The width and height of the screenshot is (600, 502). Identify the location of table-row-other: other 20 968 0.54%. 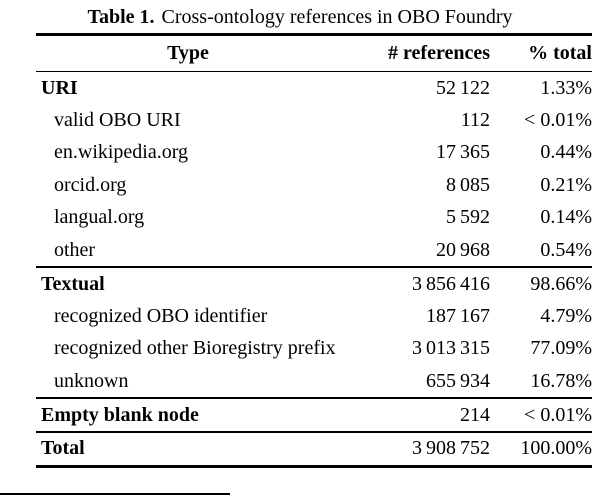
(314, 250).